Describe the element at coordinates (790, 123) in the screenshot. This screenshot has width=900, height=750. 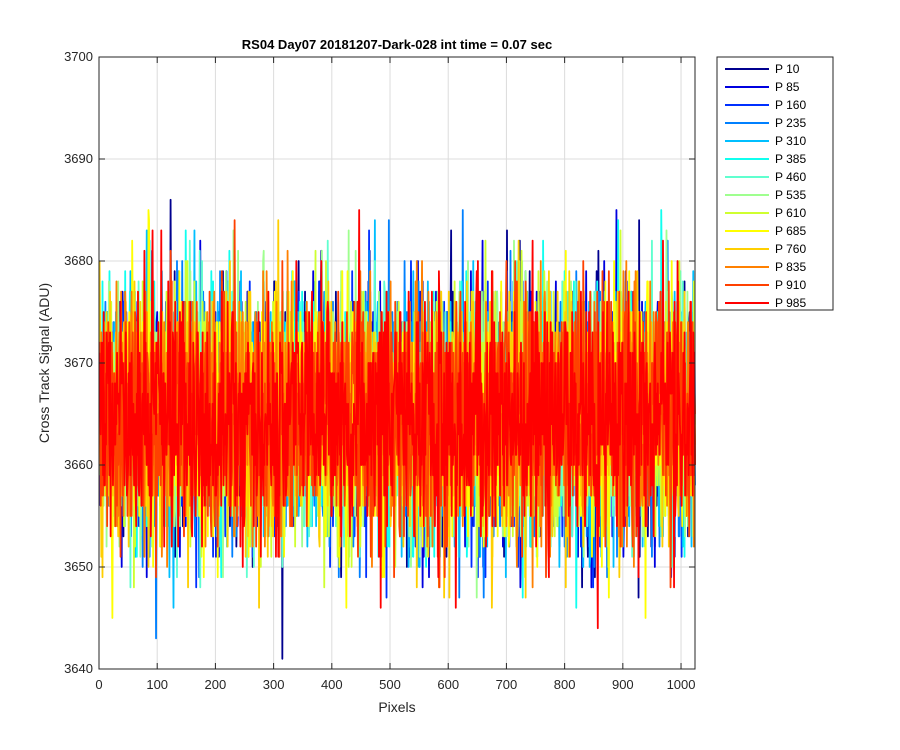
I see `legend-label: P 235` at that location.